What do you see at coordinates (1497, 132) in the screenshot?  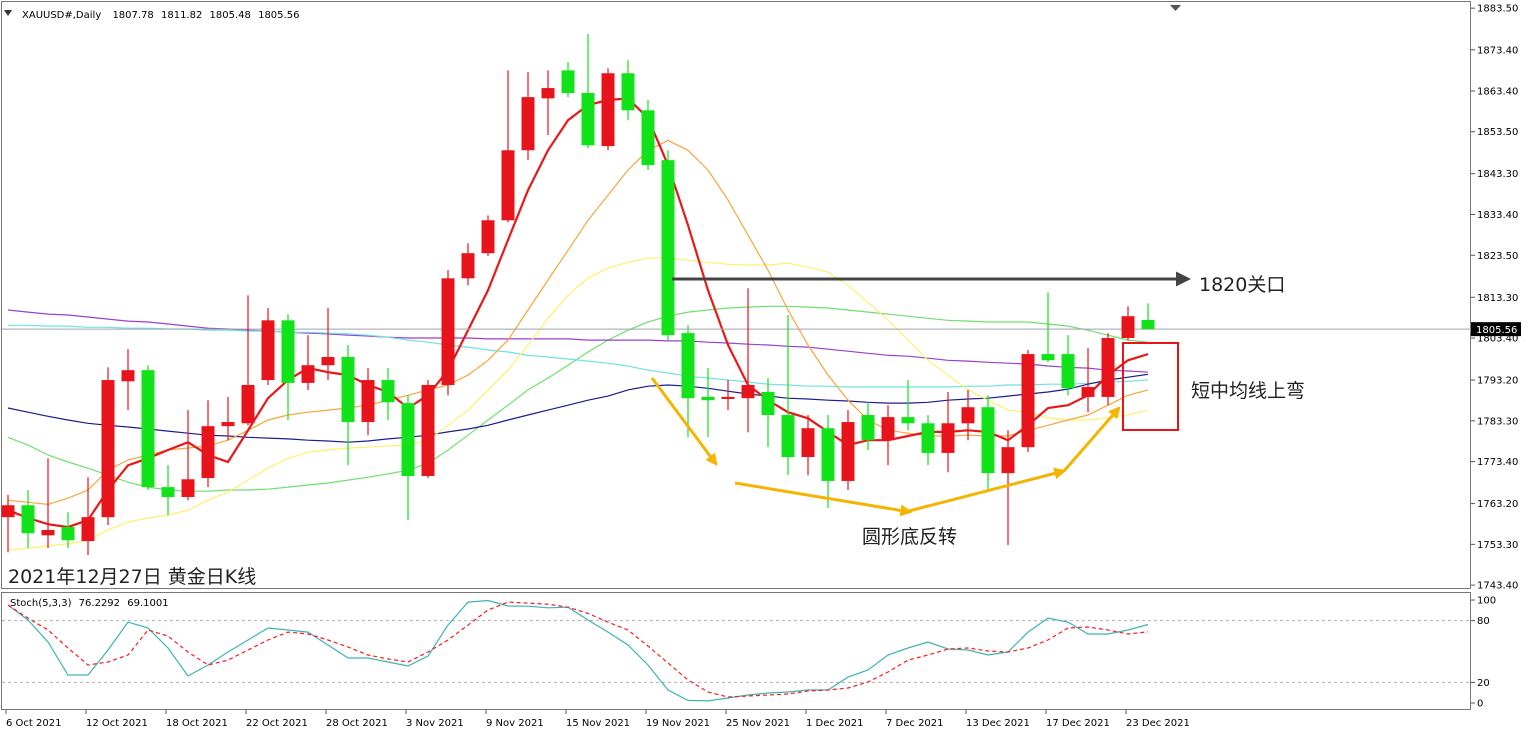 I see `y-tick-label: 1853.50` at bounding box center [1497, 132].